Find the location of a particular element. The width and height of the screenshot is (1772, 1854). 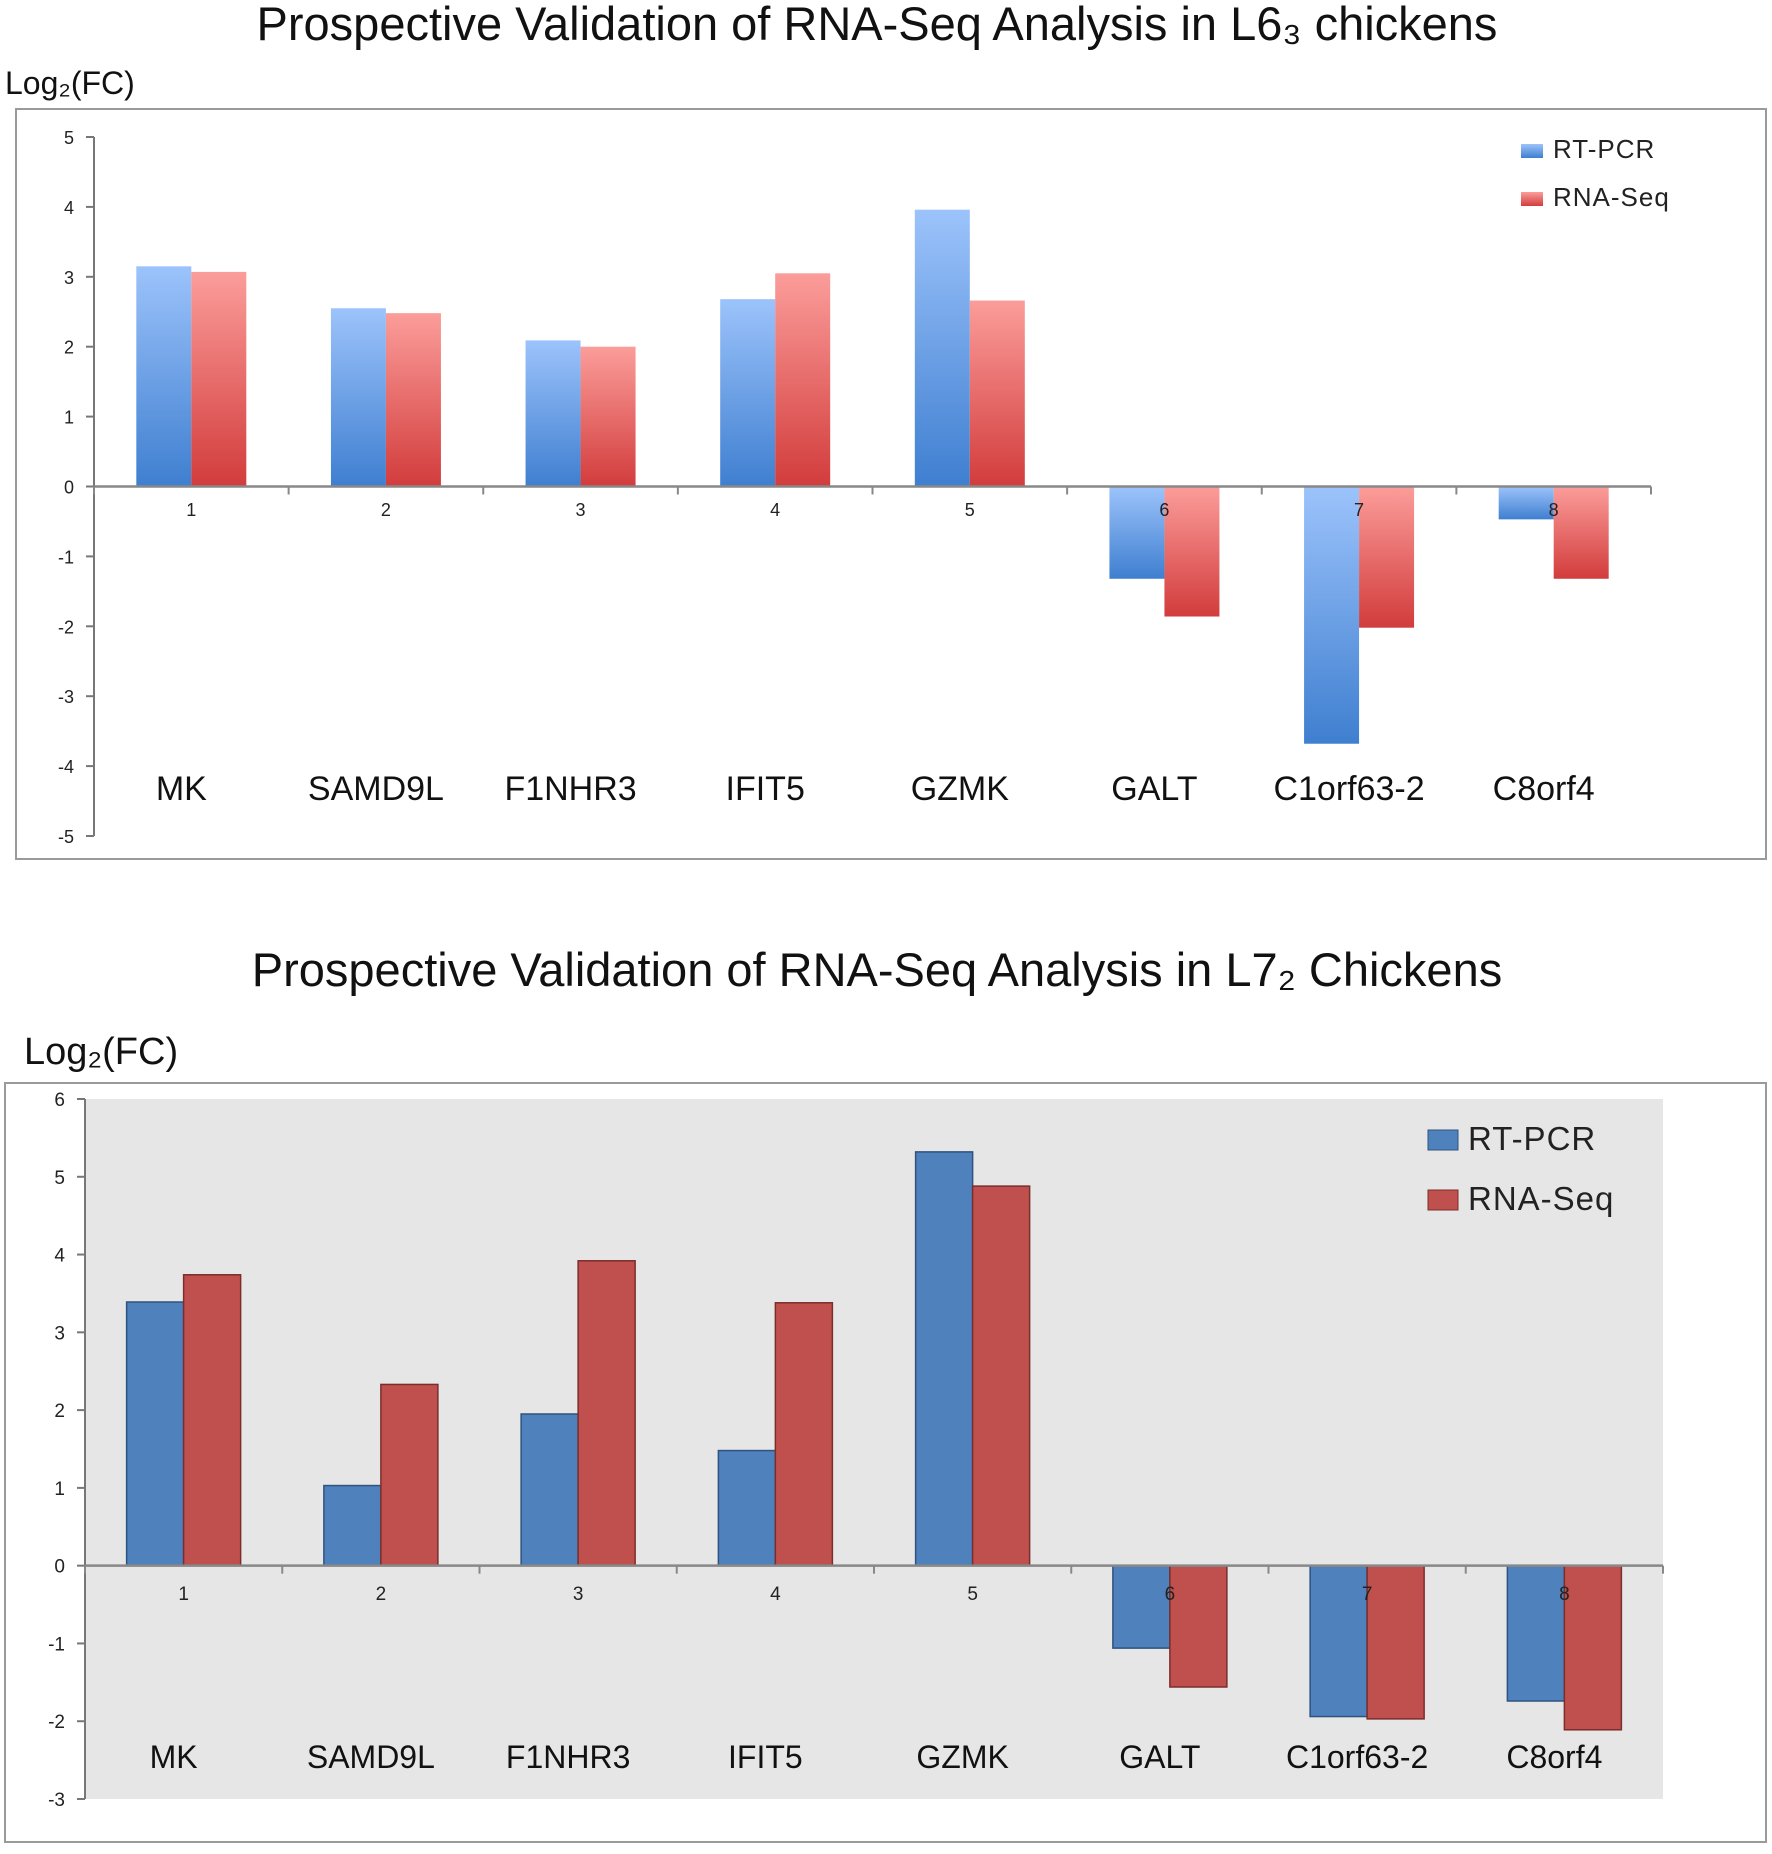

legend-label-rt-pcr: RT-PCR is located at coordinates (1532, 1138).